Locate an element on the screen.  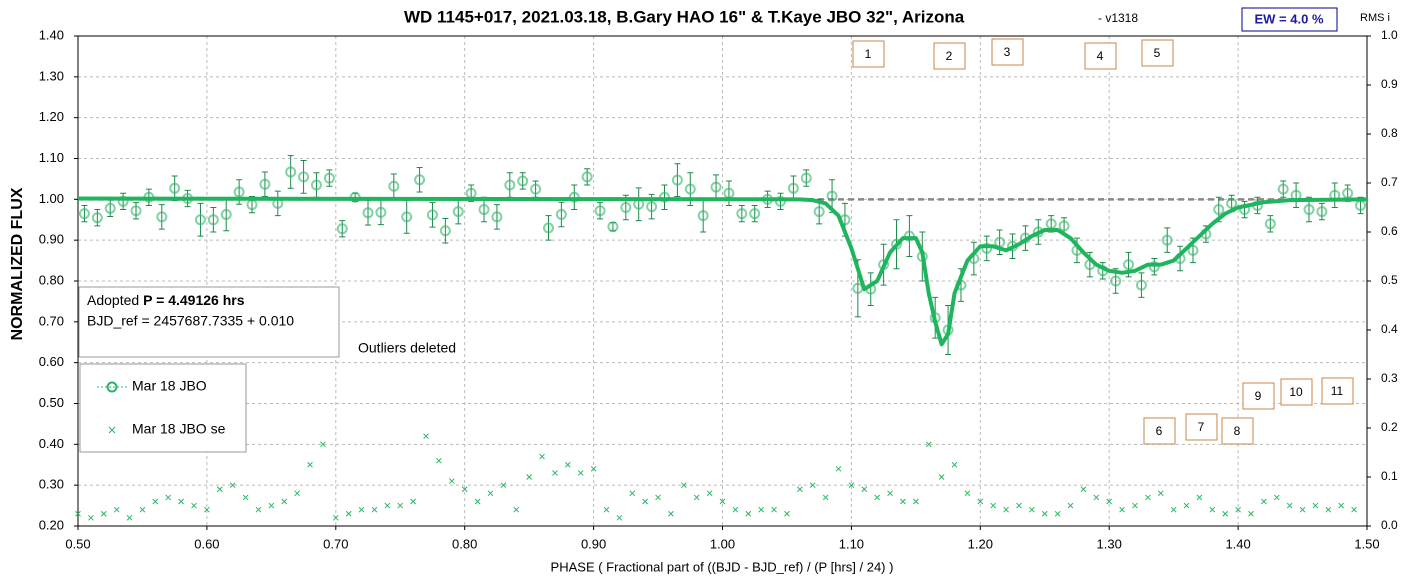
badge-box is located at coordinates (1289, 19).